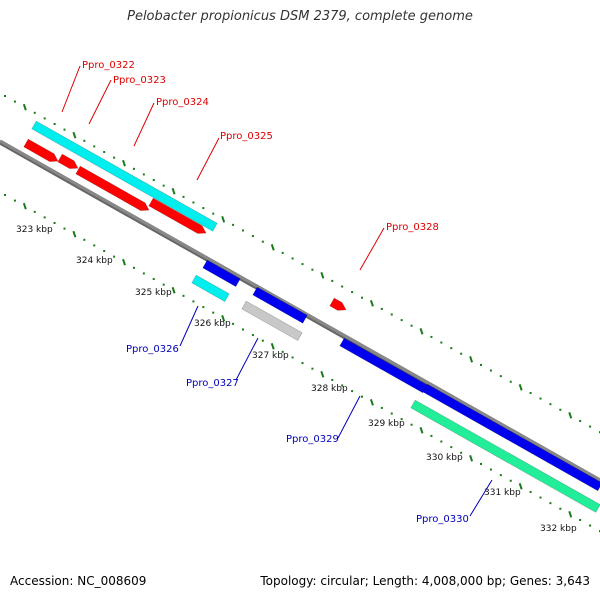  What do you see at coordinates (383, 365) in the screenshot?
I see `gene-ppro-0329-bar` at bounding box center [383, 365].